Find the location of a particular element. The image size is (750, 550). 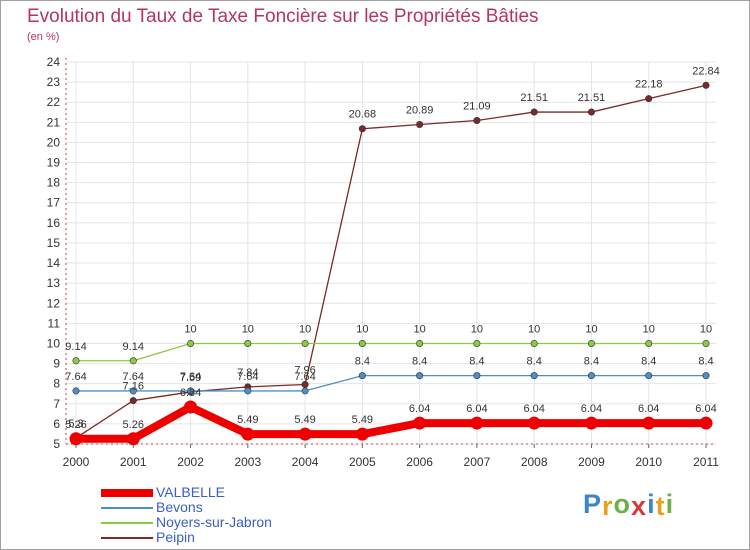

y-tick-label: 12 is located at coordinates (54, 303).